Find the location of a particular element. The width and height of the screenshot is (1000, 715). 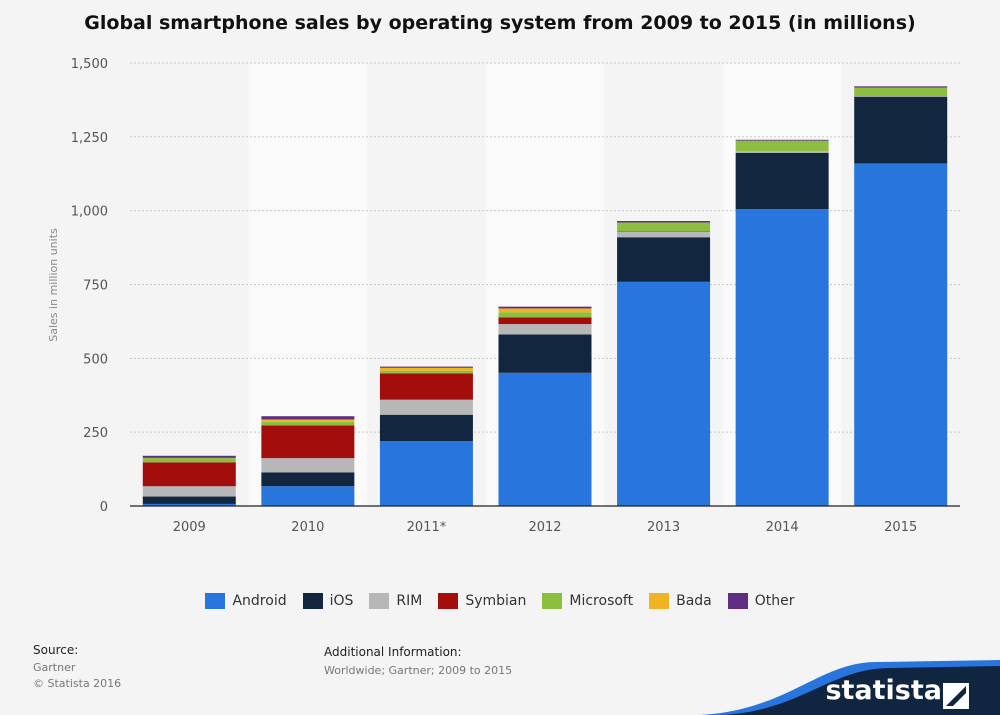

statista-logo-mark-icon is located at coordinates (956, 696).